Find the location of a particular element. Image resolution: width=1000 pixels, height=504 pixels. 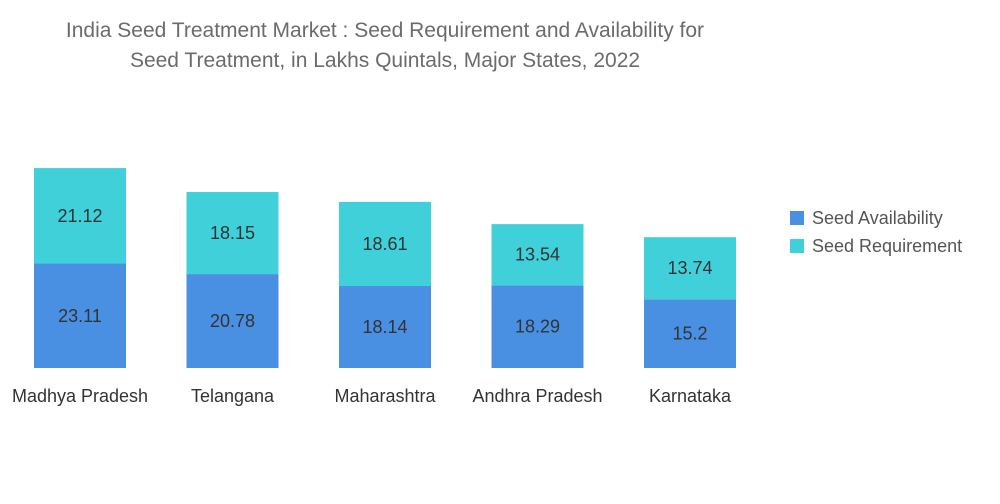

category-label-madhya-pradesh: Madhya Pradesh is located at coordinates (80, 396).